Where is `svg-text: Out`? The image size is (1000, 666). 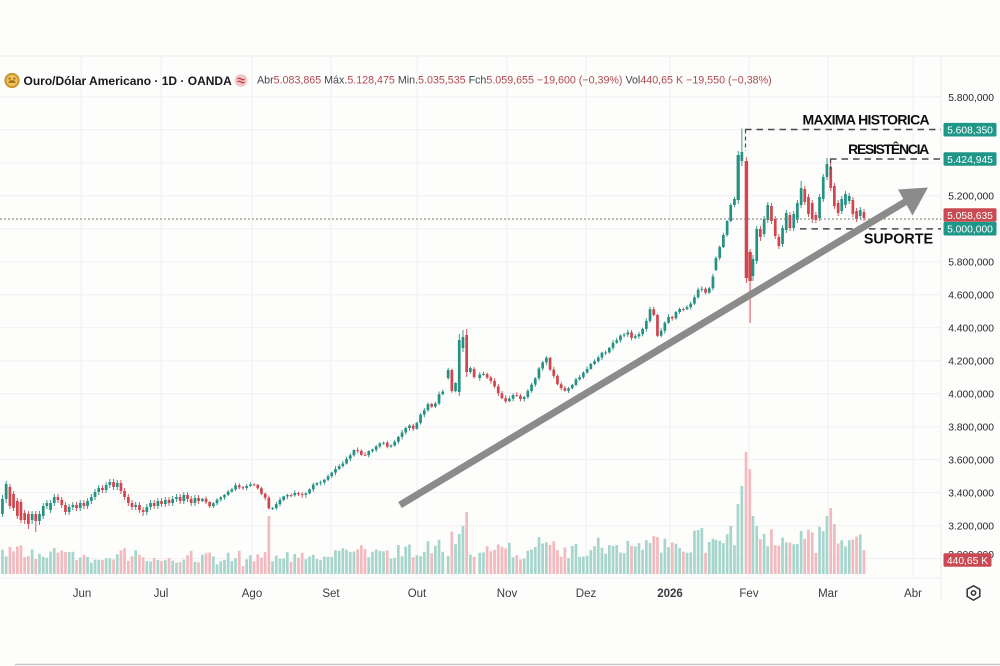
svg-text: Out is located at coordinates (417, 594).